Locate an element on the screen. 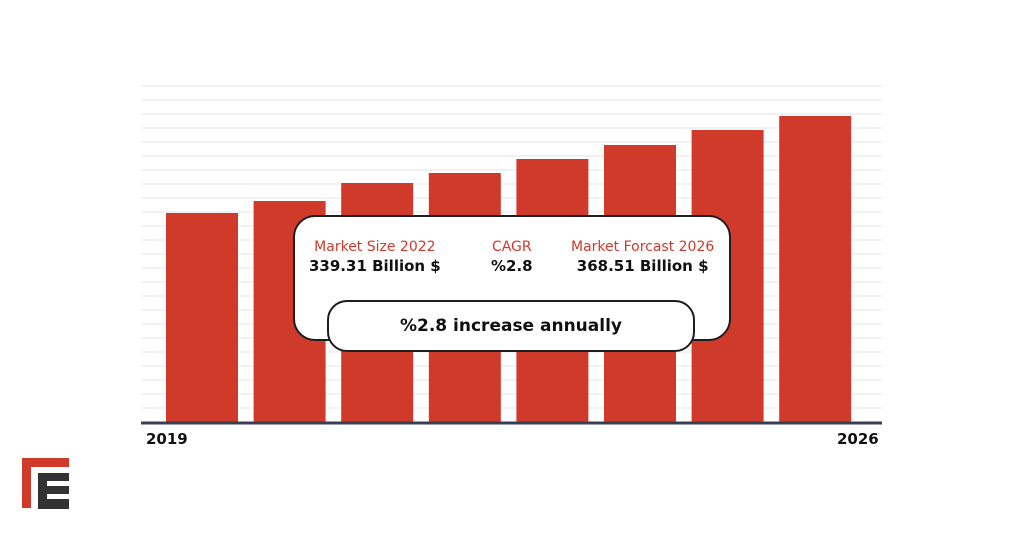 This screenshot has height=536, width=1024. cagr-value: %2.8 is located at coordinates (512, 266).